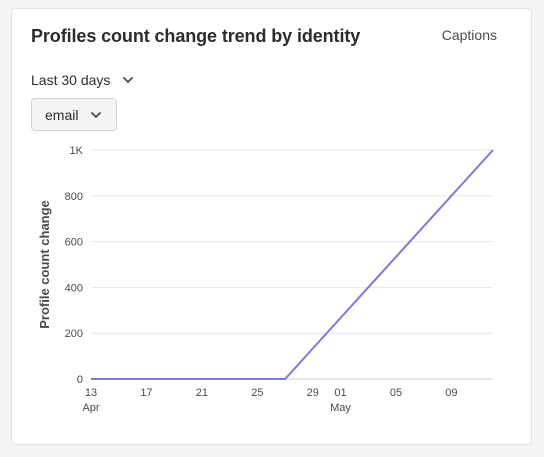 The width and height of the screenshot is (544, 457). Describe the element at coordinates (396, 393) in the screenshot. I see `x-tick-label: 05` at that location.